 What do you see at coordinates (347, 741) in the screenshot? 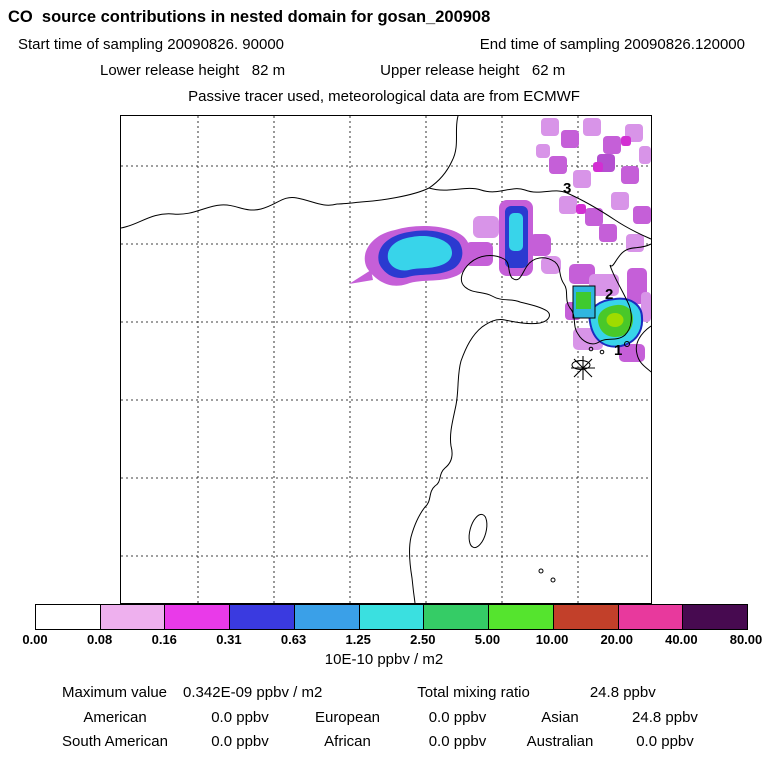
I see `region-label: African` at bounding box center [347, 741].